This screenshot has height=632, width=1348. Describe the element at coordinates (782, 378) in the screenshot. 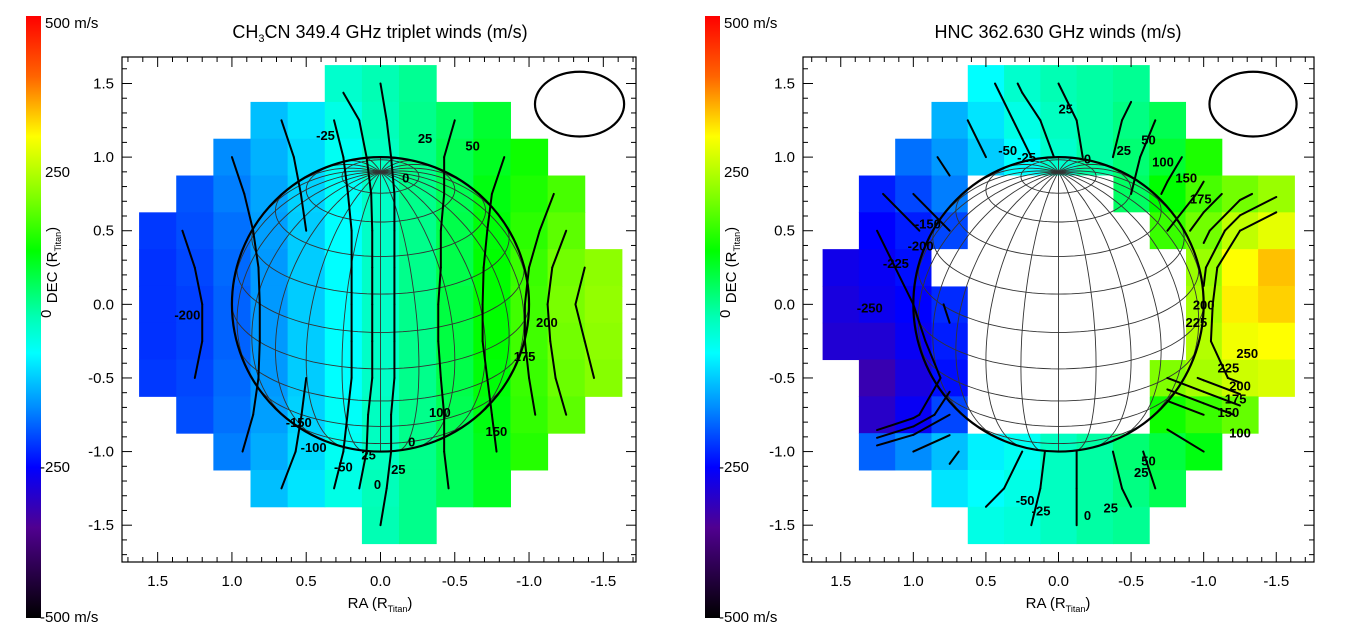

I see `y-tick-label: -0.5` at that location.